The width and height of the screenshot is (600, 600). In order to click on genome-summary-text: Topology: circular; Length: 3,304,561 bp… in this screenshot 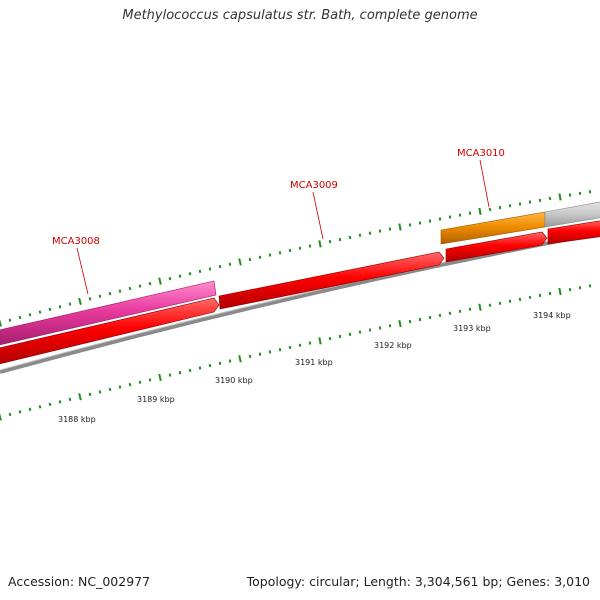, I will do `click(418, 581)`.